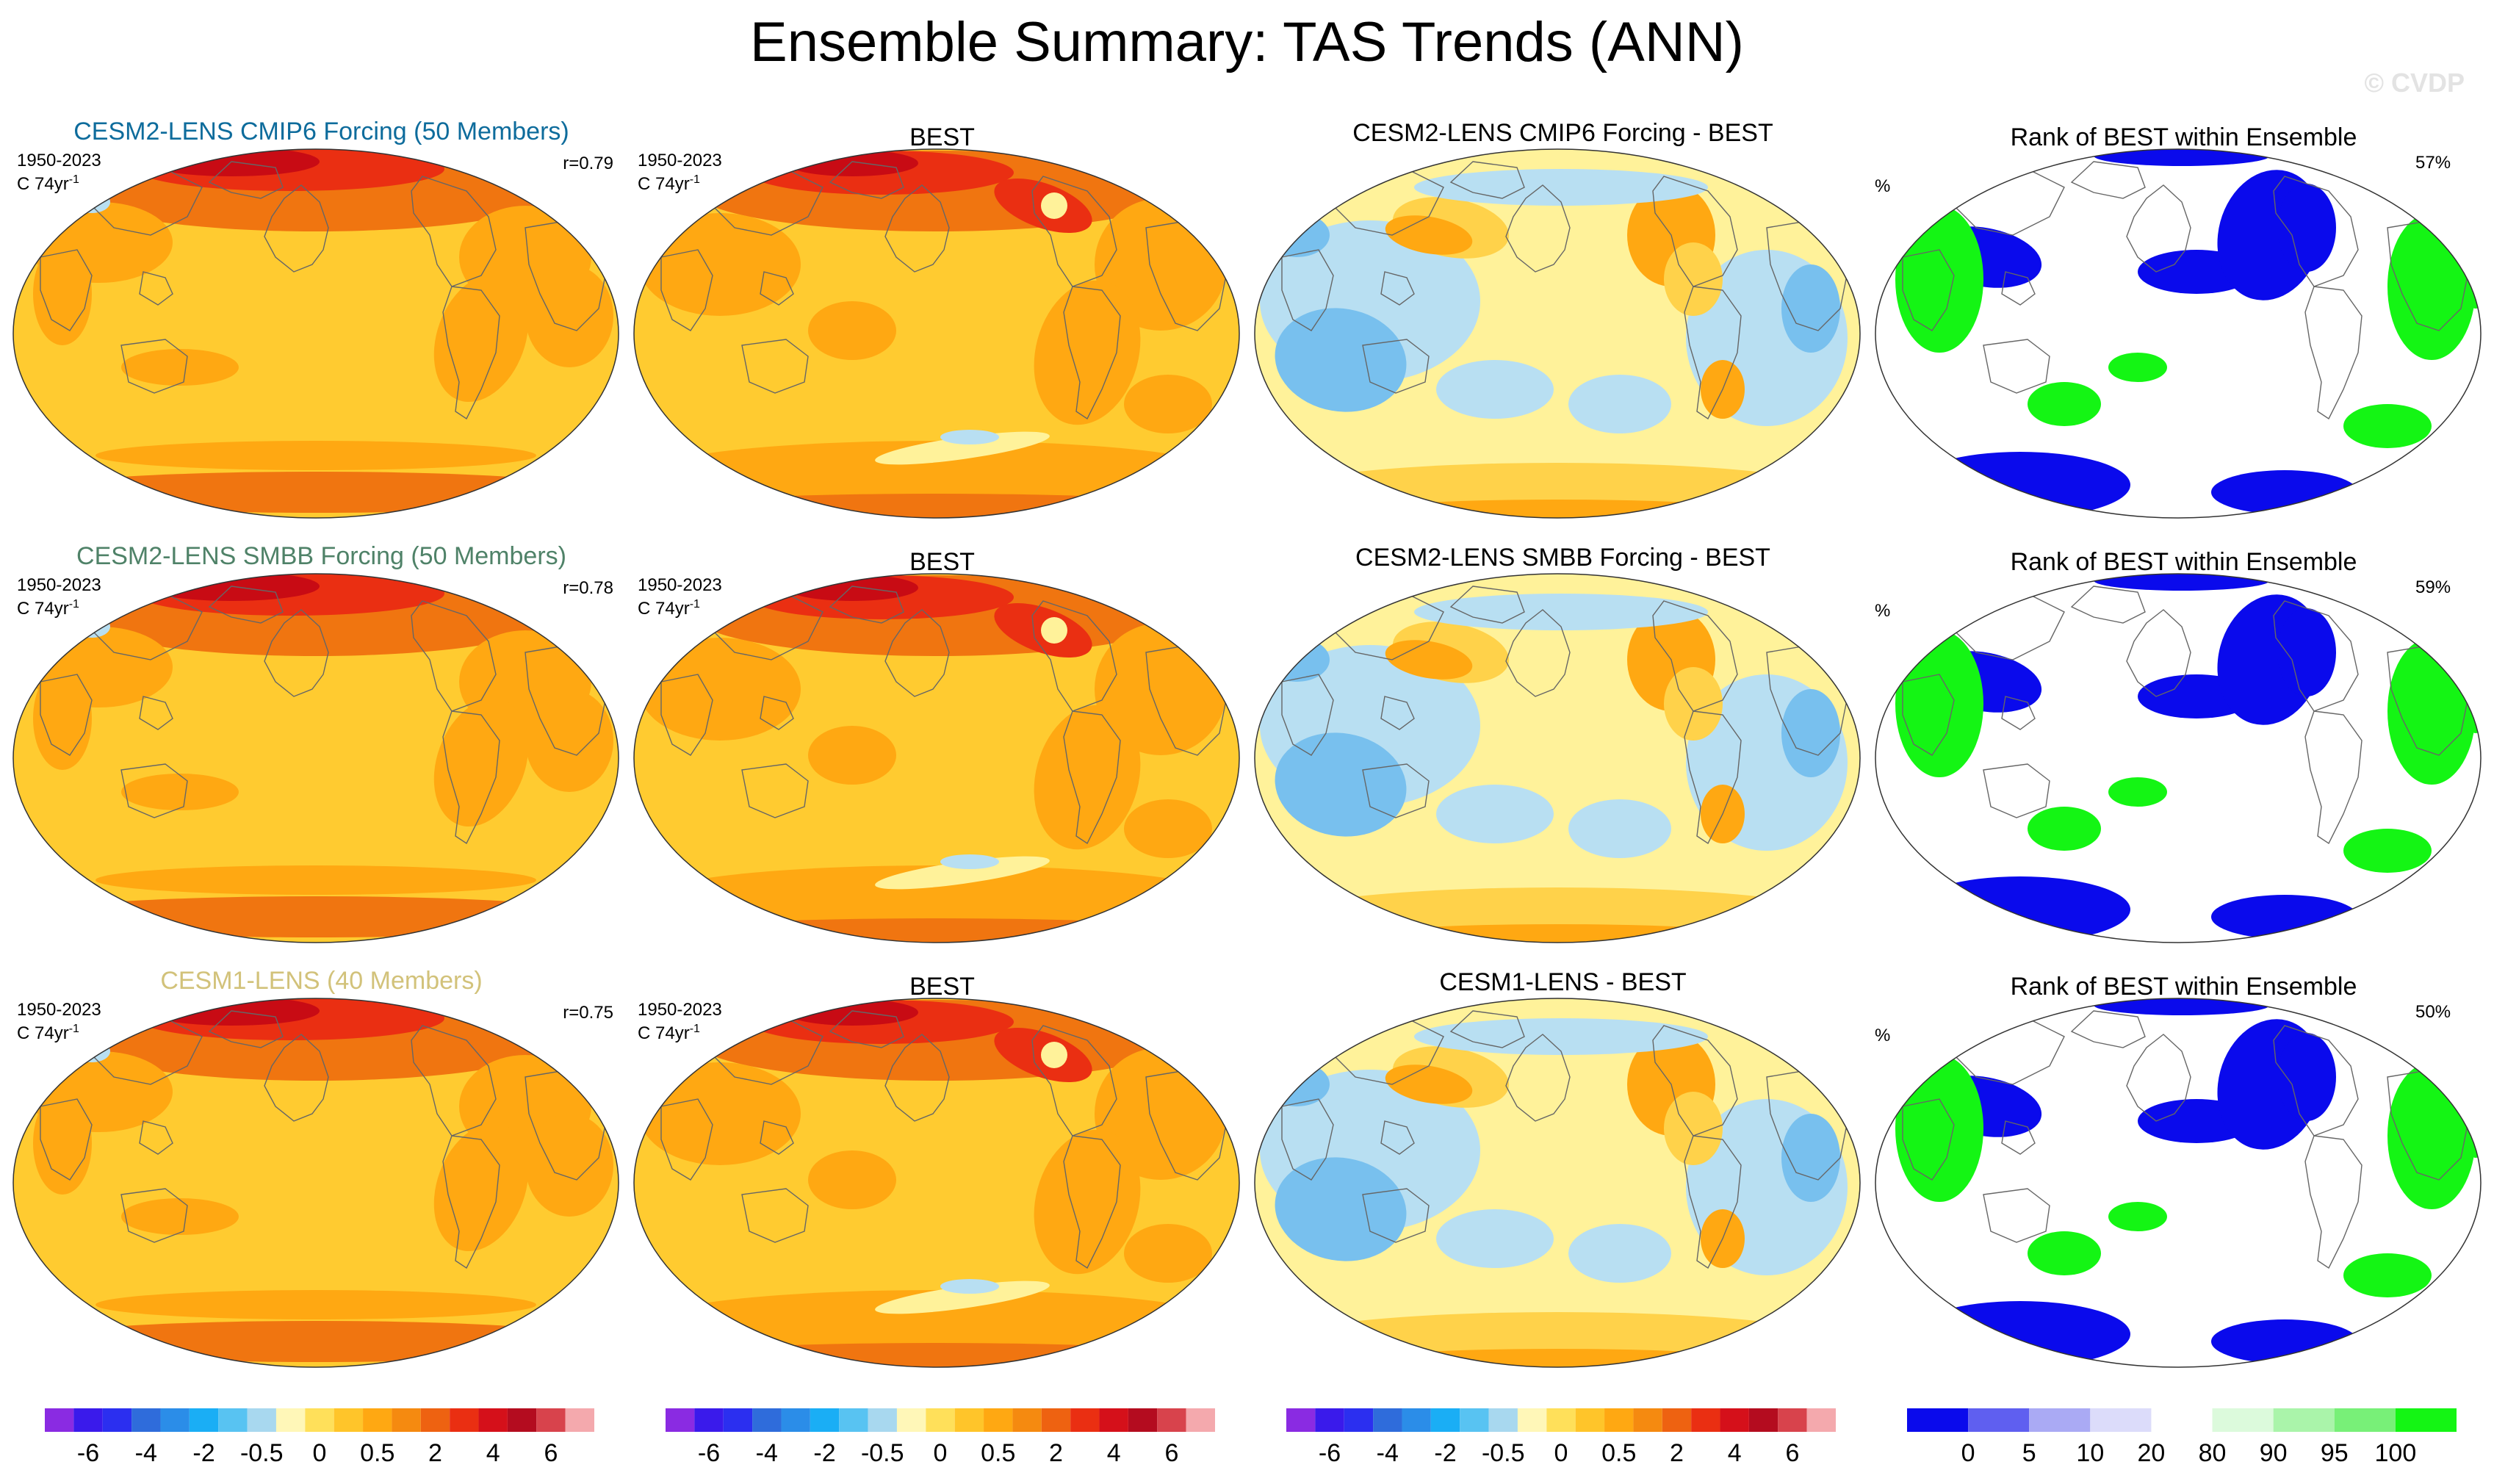 This screenshot has height=1484, width=2494. Describe the element at coordinates (319, 1437) in the screenshot. I see `trend-colorbar: -6 -4 -2 -0.5 0 0.5 2 4 6` at that location.